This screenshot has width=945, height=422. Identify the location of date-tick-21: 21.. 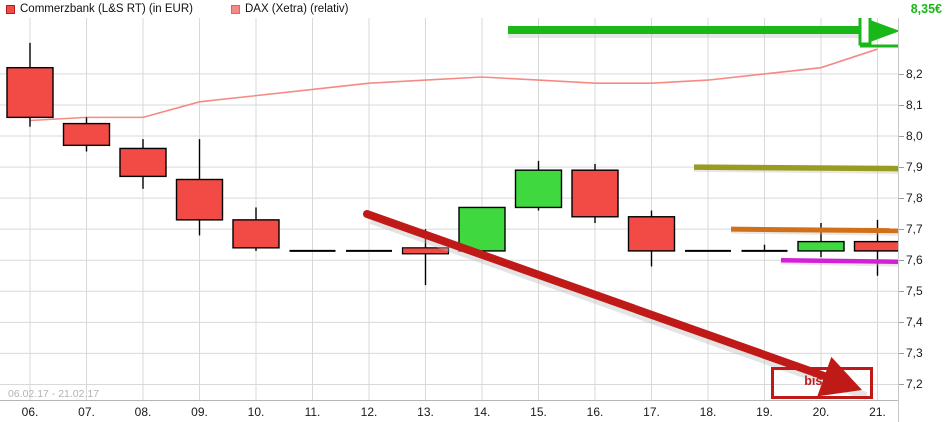
(877, 412).